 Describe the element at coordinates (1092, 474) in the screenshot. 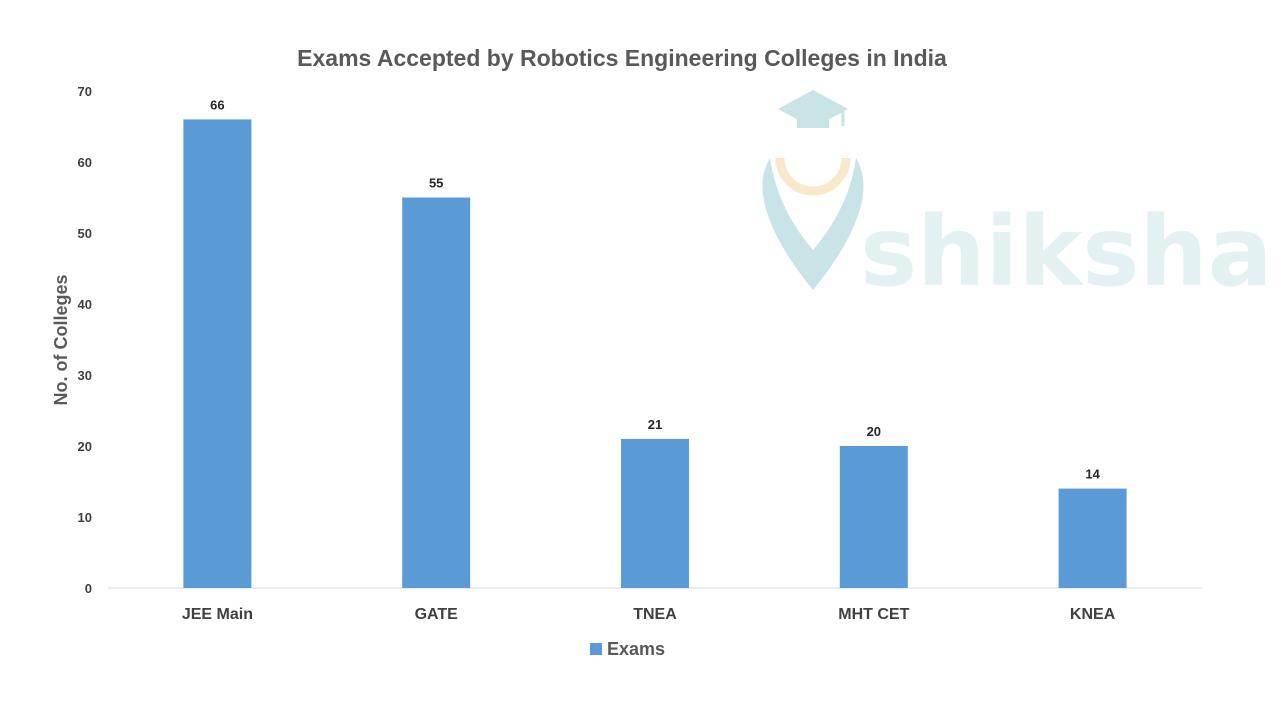

I see `bar-value-label: 14` at that location.